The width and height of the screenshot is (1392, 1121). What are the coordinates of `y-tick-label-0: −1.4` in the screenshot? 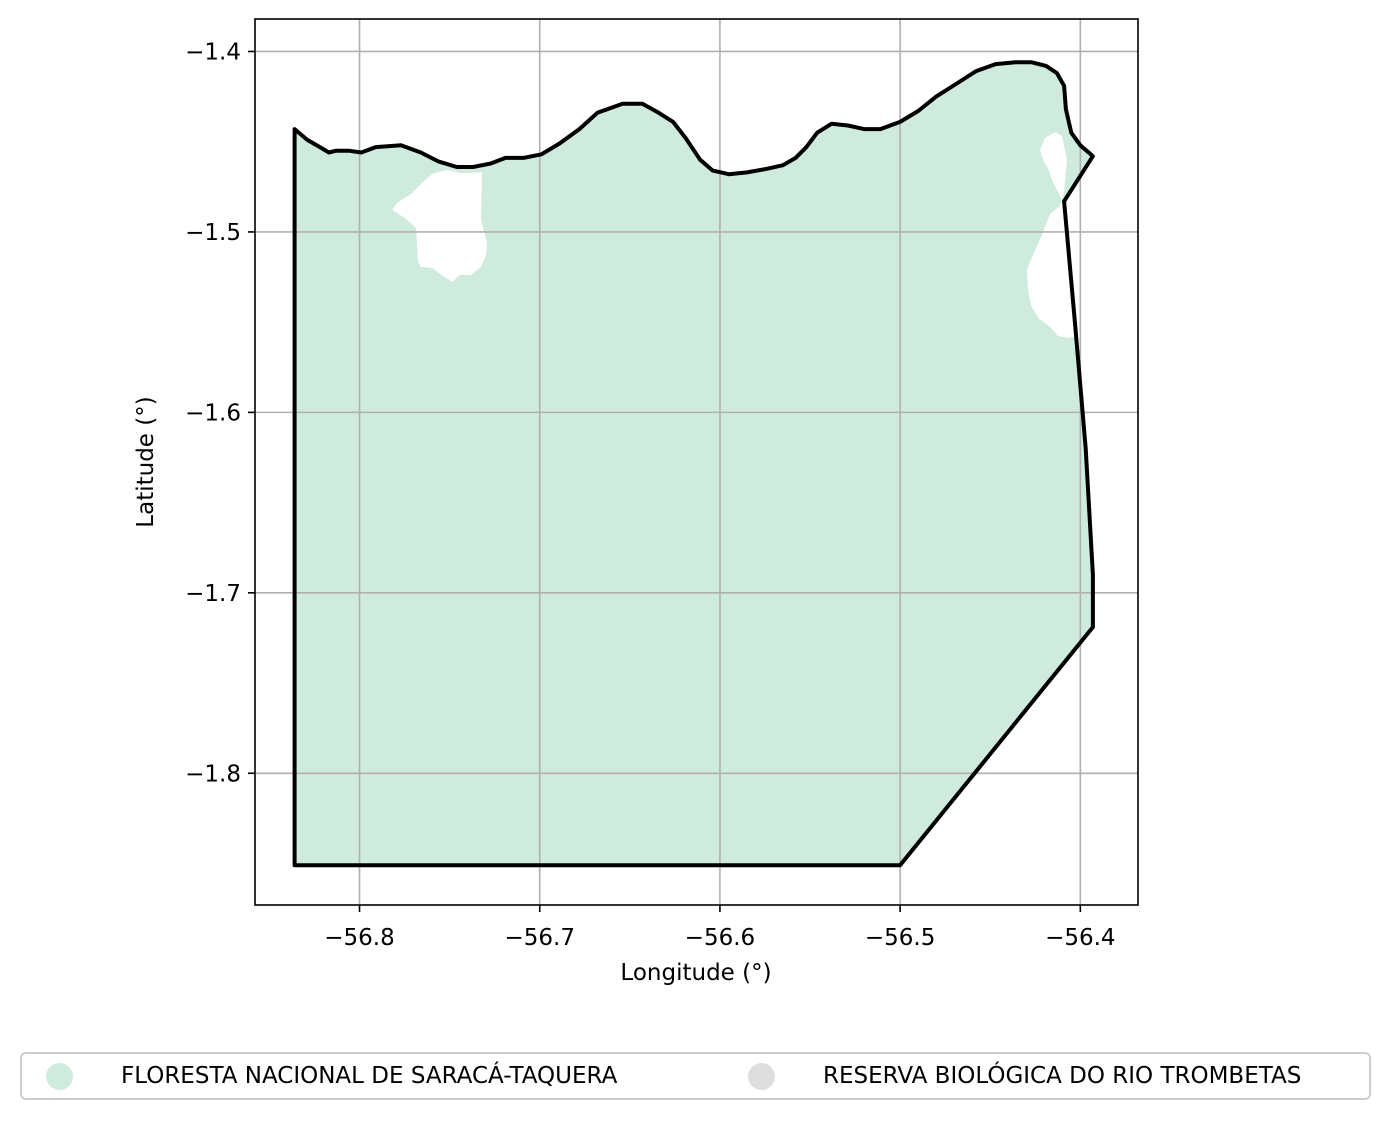 It's located at (213, 52).